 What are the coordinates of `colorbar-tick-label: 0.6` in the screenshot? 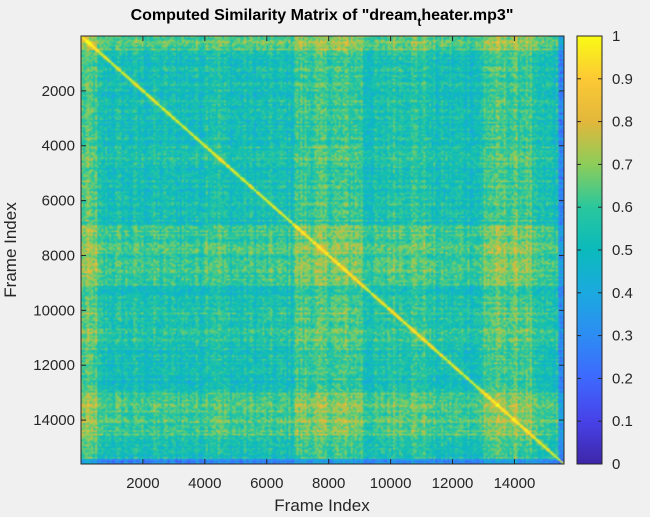 It's located at (622, 207).